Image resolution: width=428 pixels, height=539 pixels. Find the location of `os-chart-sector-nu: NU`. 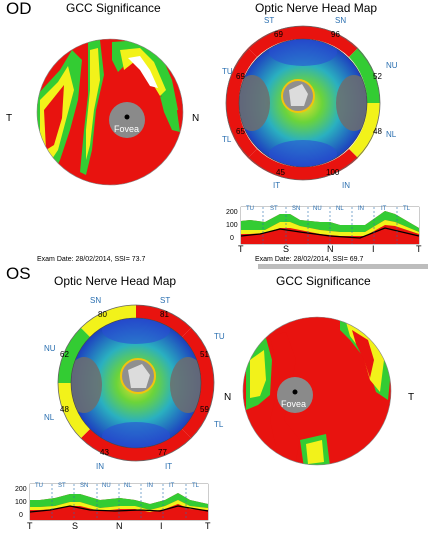

os-chart-sector-nu: NU is located at coordinates (106, 486).